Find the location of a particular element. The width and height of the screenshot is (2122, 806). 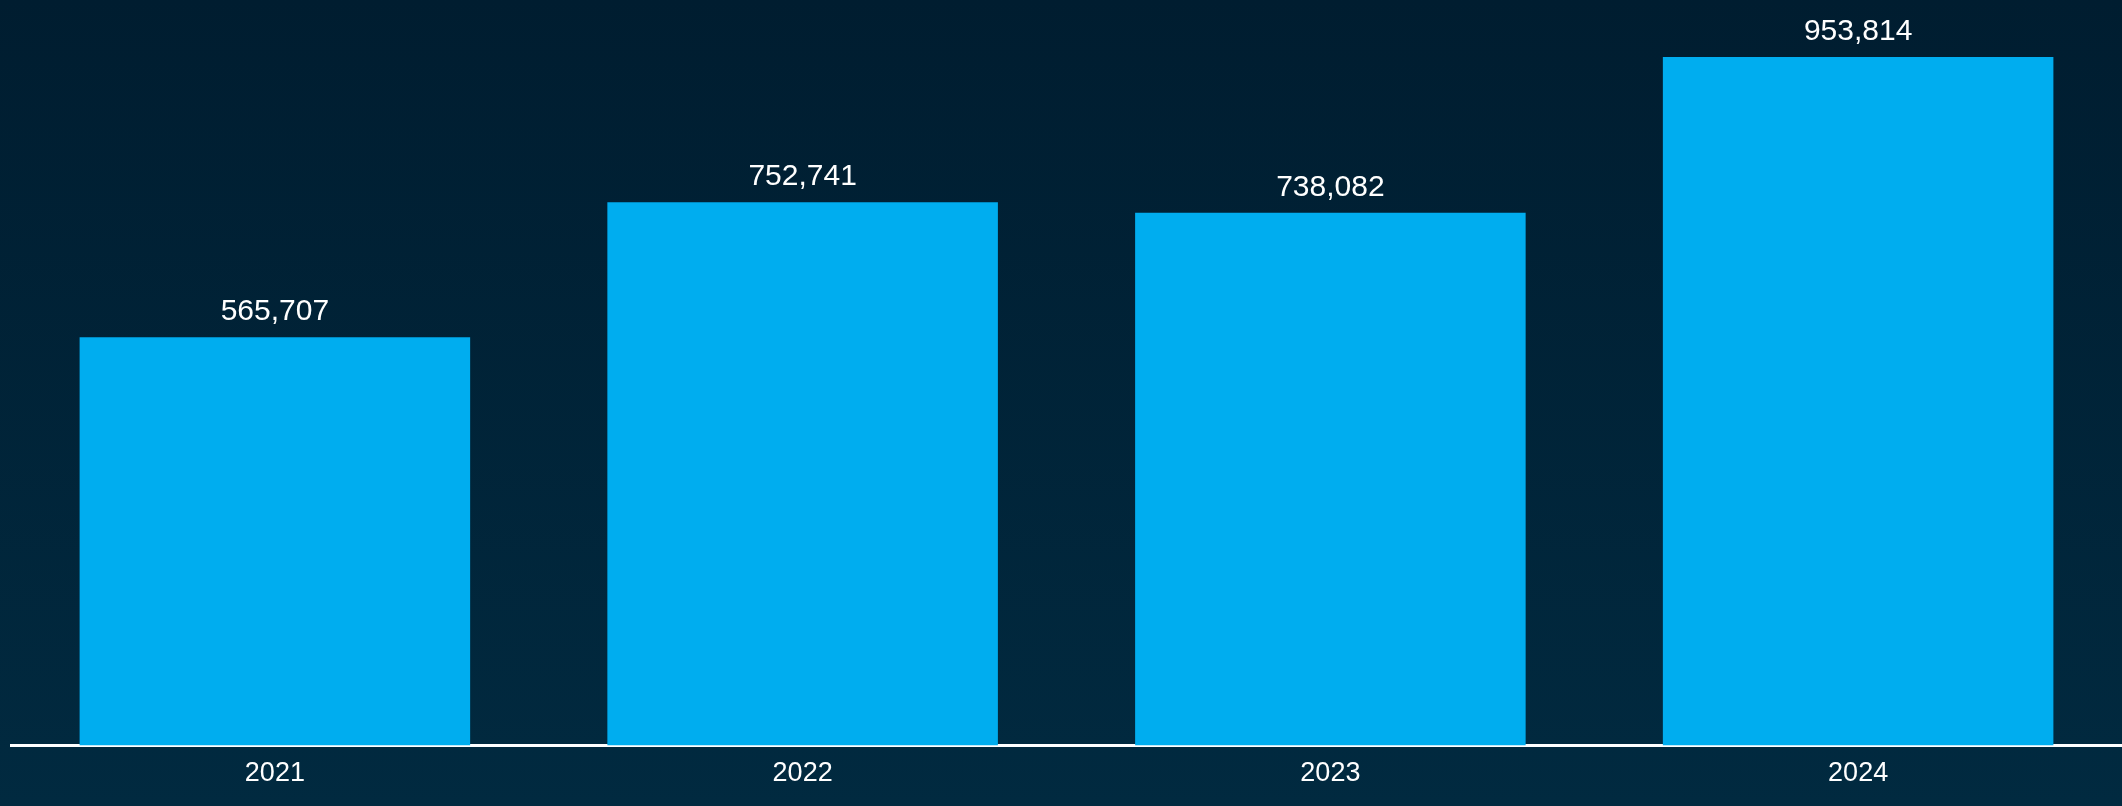

data-label: 565,707 is located at coordinates (275, 310).